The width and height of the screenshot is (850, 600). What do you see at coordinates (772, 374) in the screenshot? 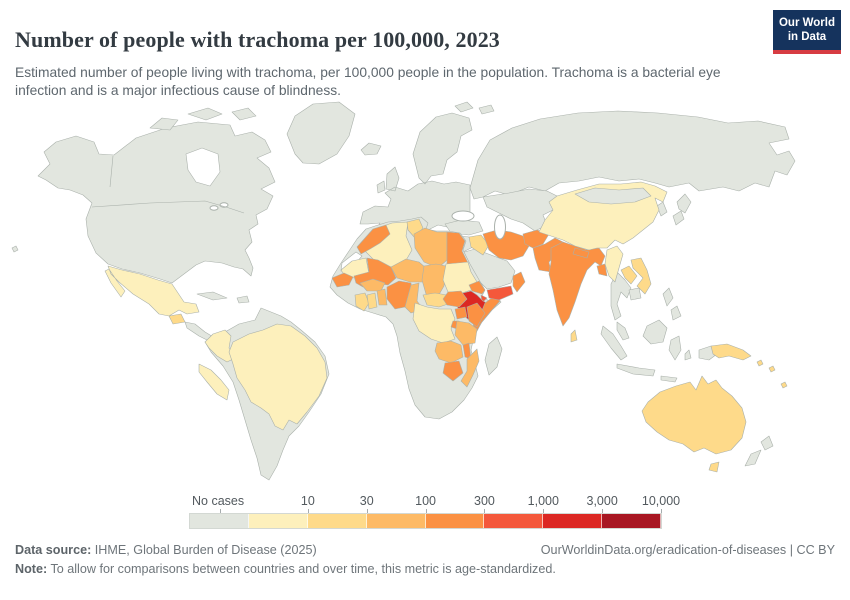
I see `country-solomon-islands` at bounding box center [772, 374].